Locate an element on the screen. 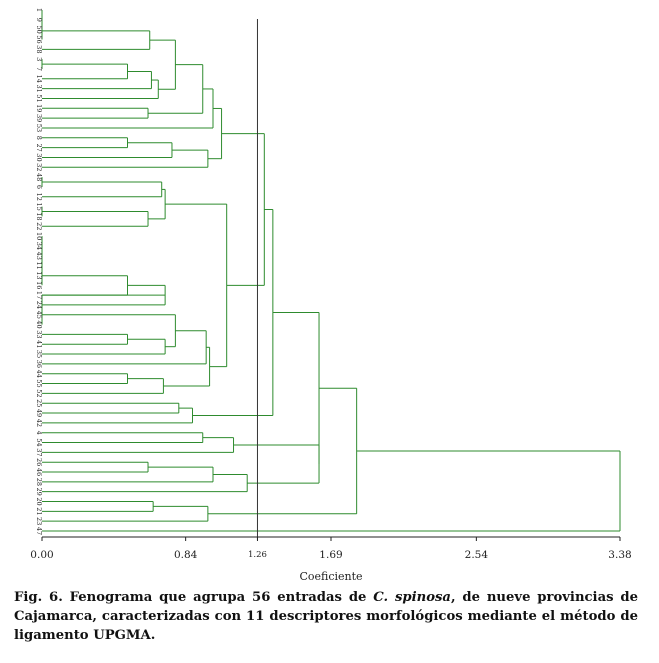  leaf-label-31: 31 is located at coordinates (39, 89).